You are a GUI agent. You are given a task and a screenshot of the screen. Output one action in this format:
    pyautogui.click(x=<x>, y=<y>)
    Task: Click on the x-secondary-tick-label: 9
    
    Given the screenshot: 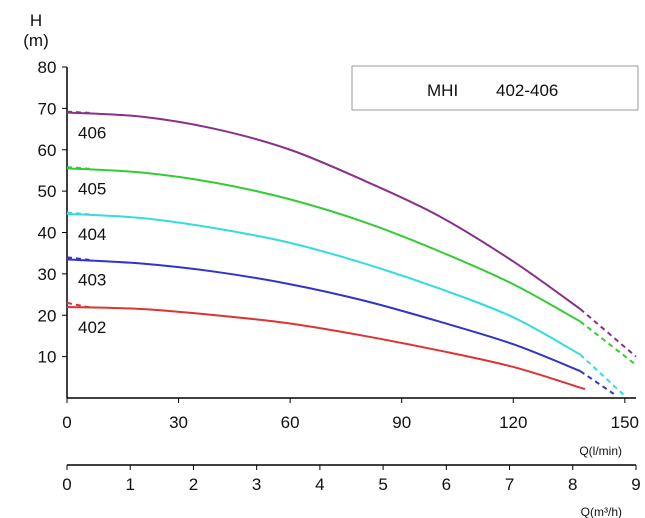 What is the action you would take?
    pyautogui.click(x=635, y=484)
    